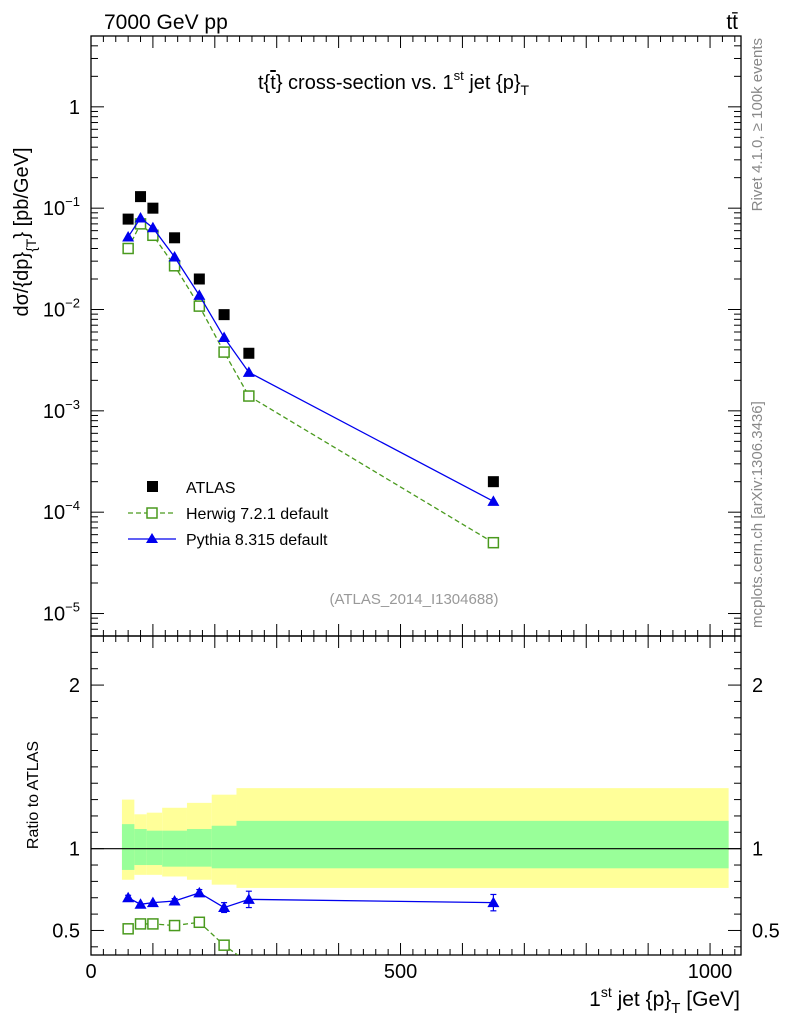 This screenshot has height=1024, width=786. Describe the element at coordinates (413, 599) in the screenshot. I see `analysis-watermark: (ATLAS_2014_I1304688)` at that location.